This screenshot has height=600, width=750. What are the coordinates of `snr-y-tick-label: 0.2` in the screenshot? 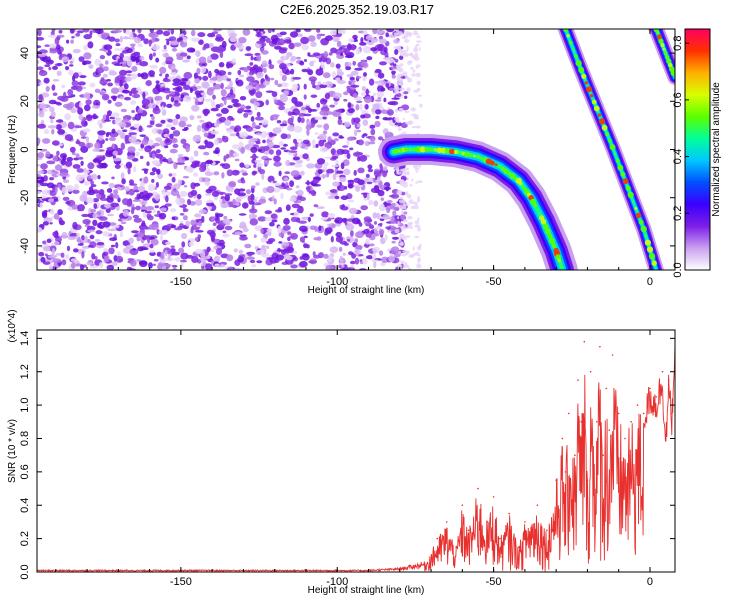 It's located at (25, 538).